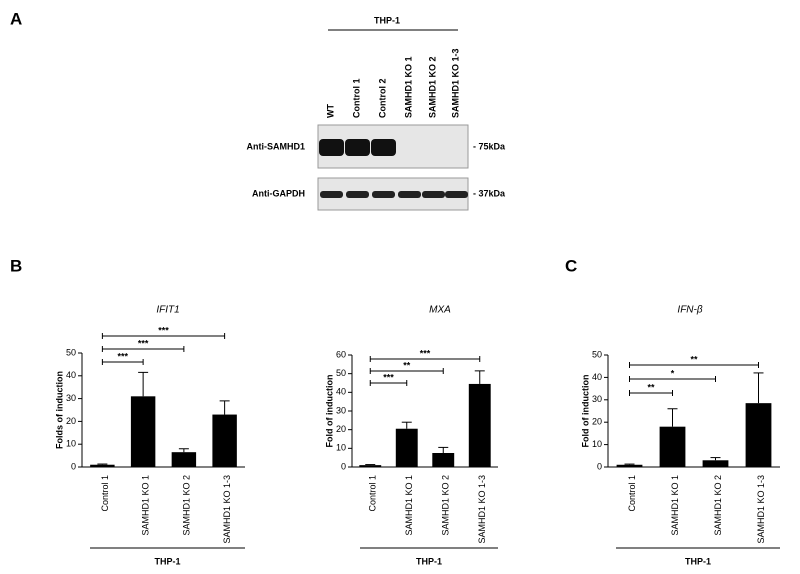  I want to click on chart-title: IFIT1, so click(167, 310).